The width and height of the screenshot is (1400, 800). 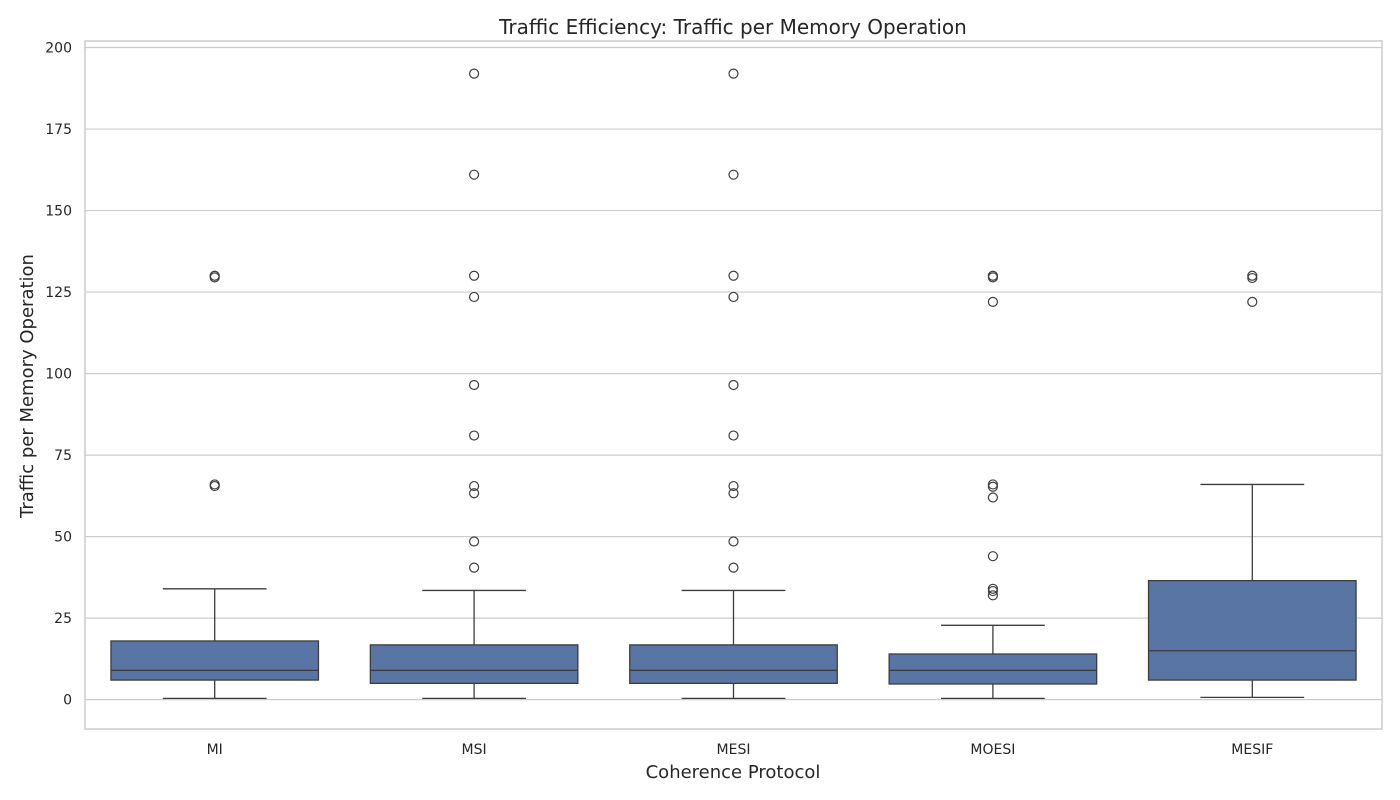 I want to click on y-tick-label: 75, so click(x=63, y=456).